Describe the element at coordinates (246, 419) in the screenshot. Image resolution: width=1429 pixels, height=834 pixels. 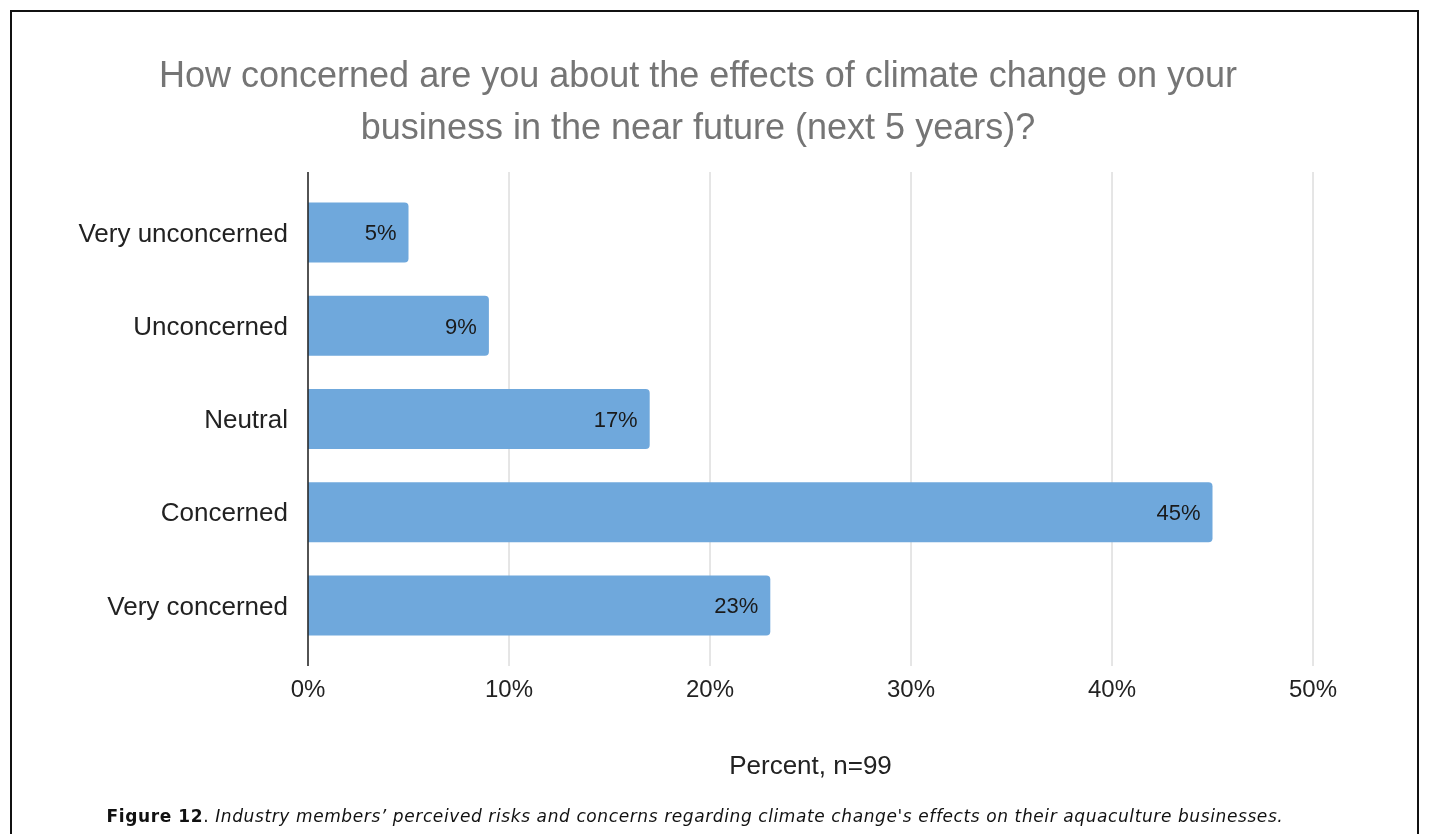
I see `y-tick-label: Neutral` at that location.